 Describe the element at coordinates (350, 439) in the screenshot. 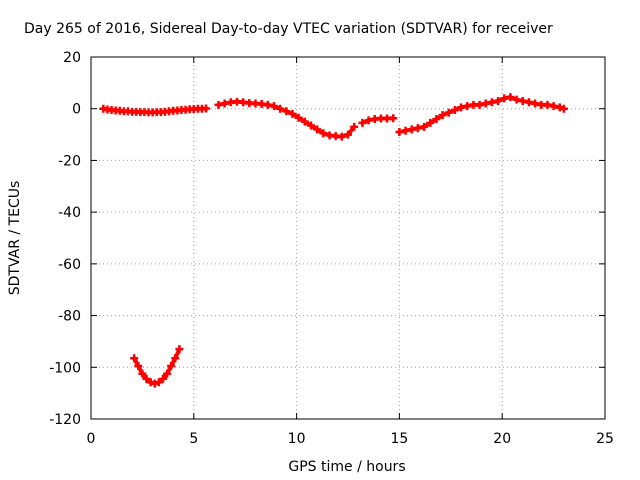

I see `x-tick-labels: 0 5 10 15 20 25` at that location.